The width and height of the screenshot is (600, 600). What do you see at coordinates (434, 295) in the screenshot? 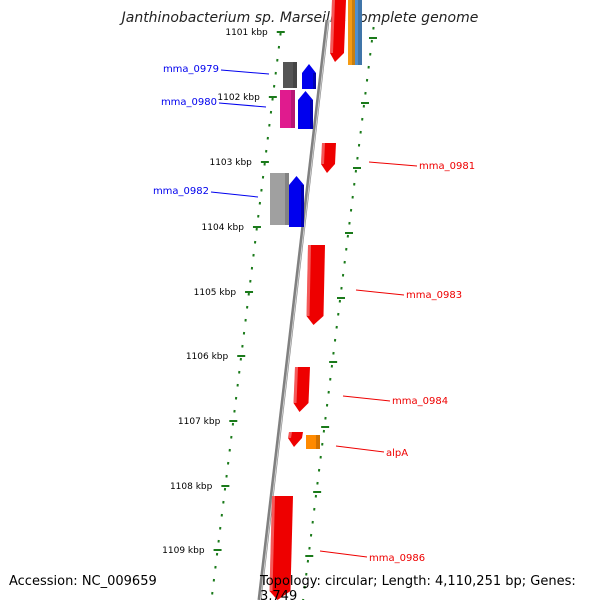
I see `gene-label-mma_0983: mma_0983` at bounding box center [434, 295].